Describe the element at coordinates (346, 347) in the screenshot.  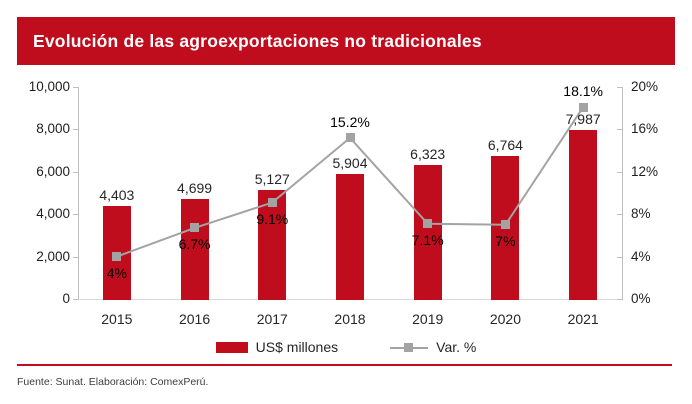
I see `chart-legend: US$ millones Var. %` at that location.